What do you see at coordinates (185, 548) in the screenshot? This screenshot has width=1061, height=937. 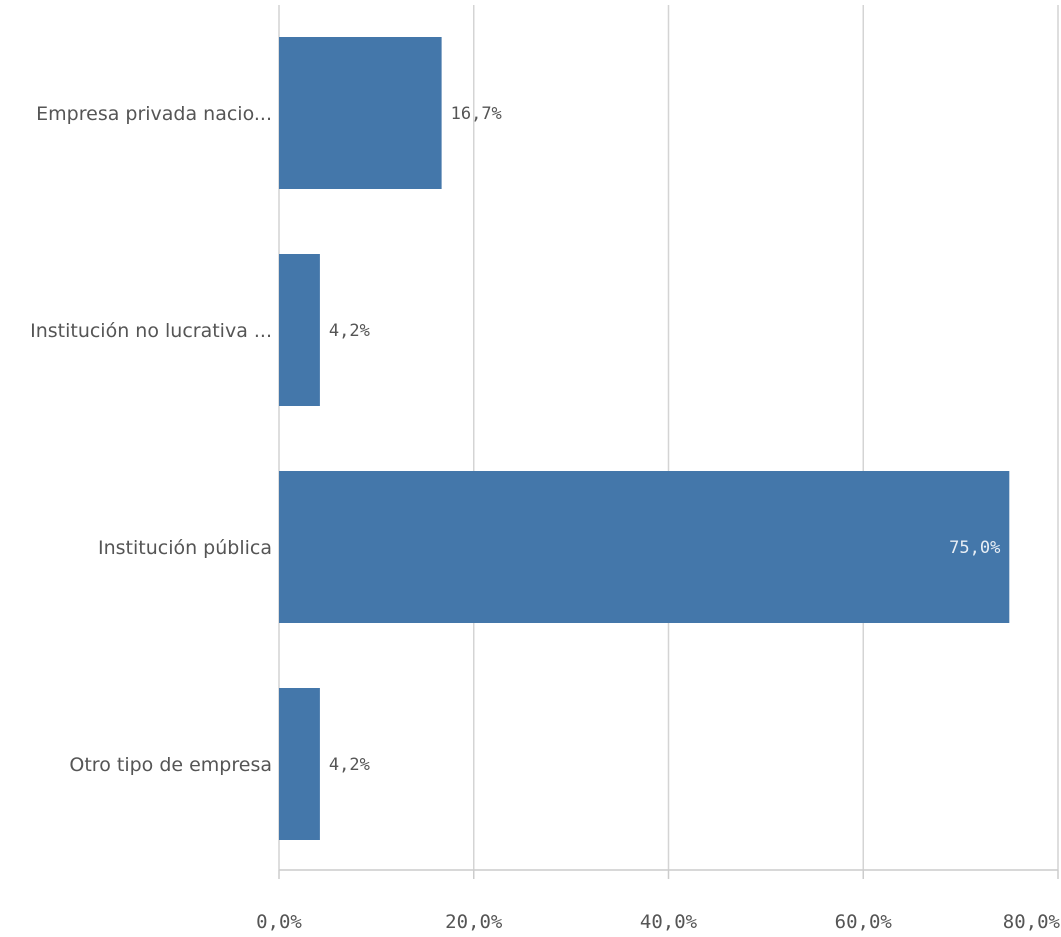 I see `category-label: Institución pública` at bounding box center [185, 548].